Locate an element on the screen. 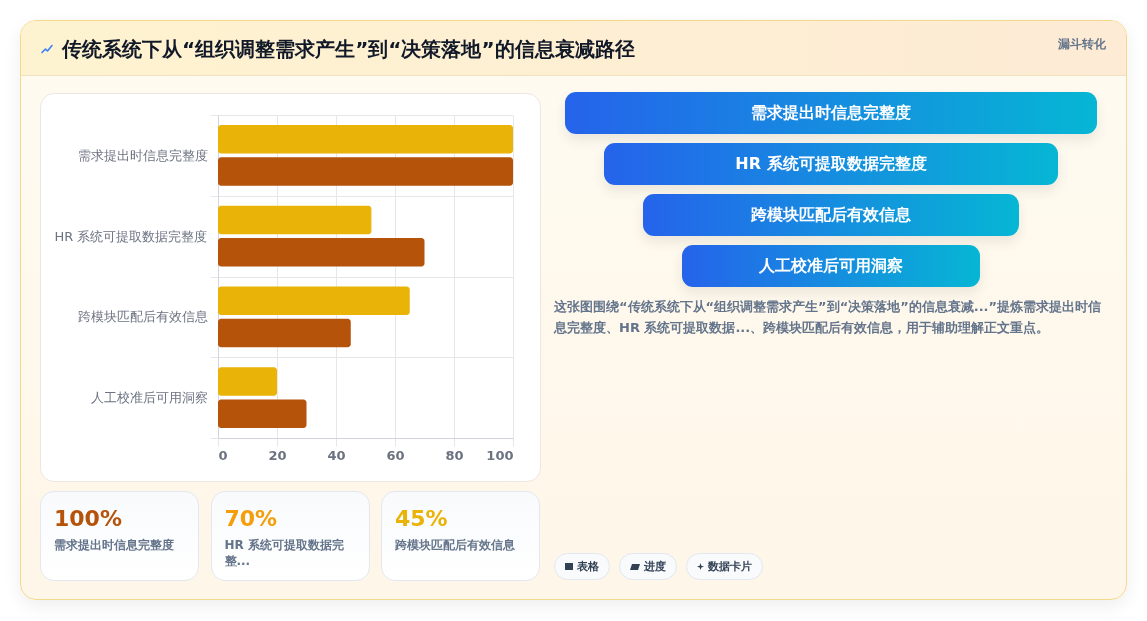  text: 数据卡片 is located at coordinates (730, 566).